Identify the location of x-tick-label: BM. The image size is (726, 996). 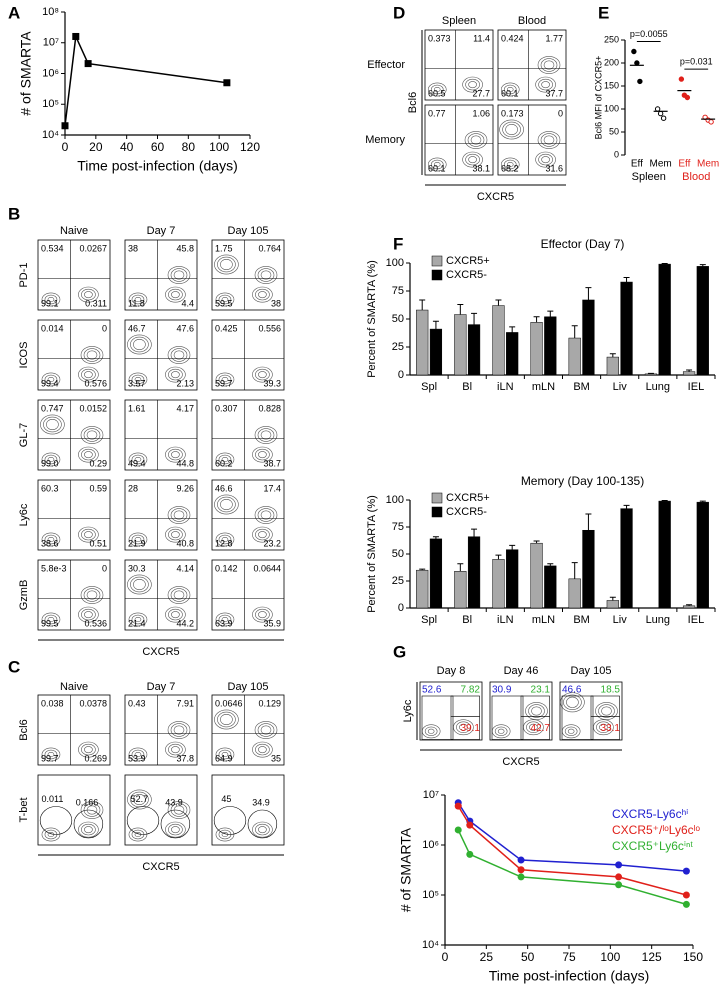
(581, 387).